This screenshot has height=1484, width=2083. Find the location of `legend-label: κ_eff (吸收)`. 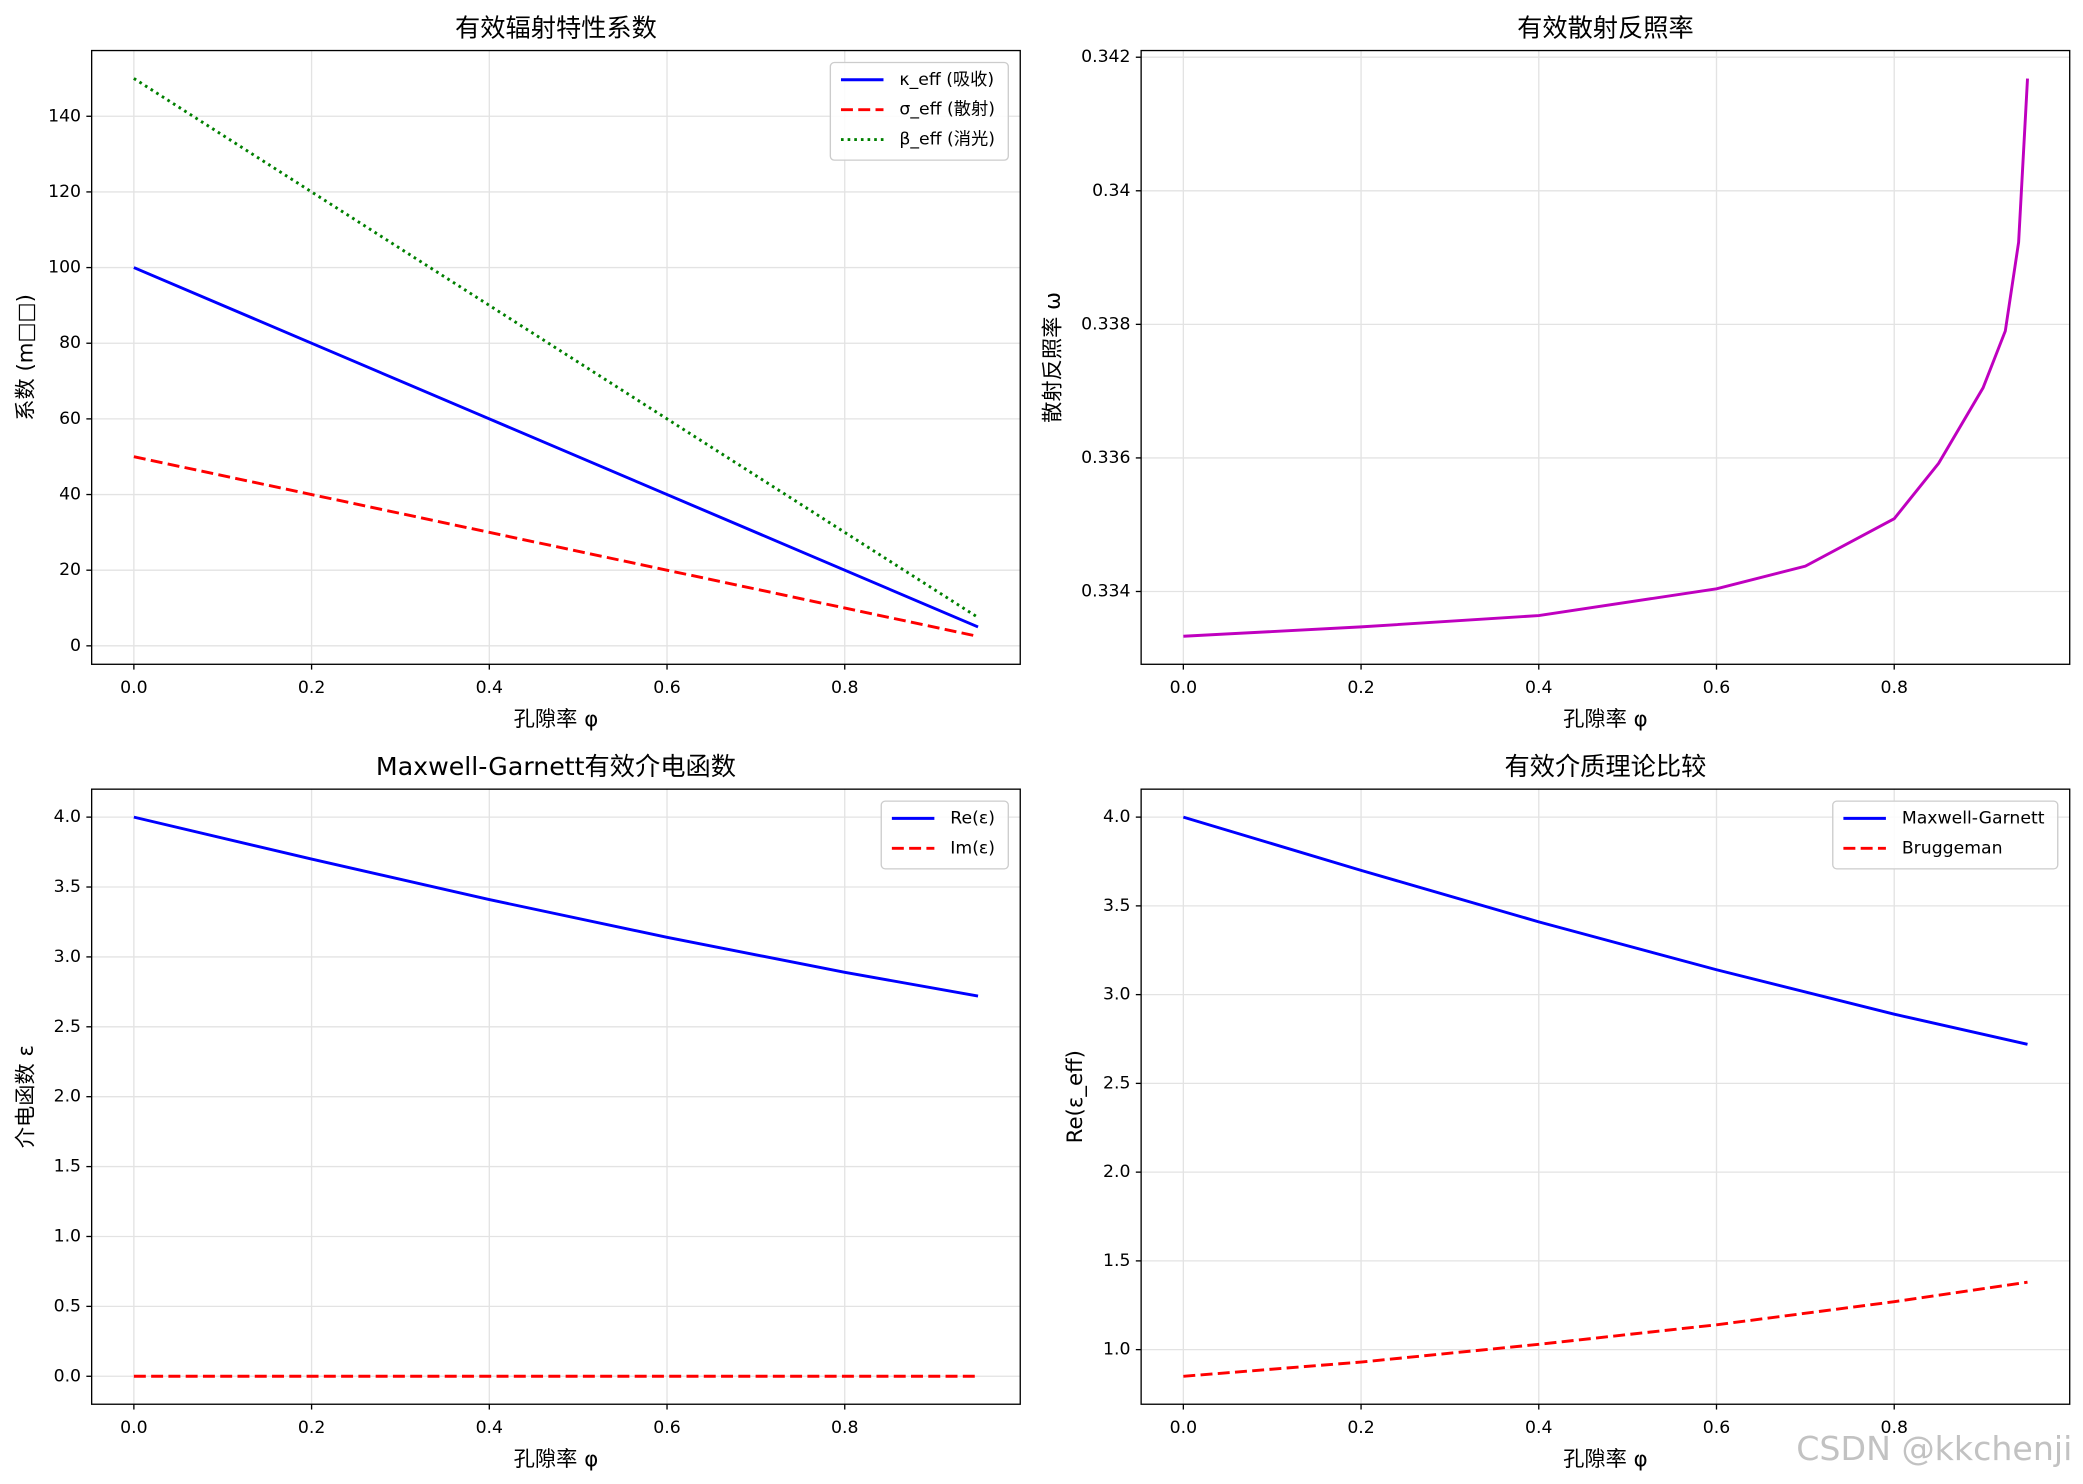

legend-label: κ_eff (吸收) is located at coordinates (946, 80).